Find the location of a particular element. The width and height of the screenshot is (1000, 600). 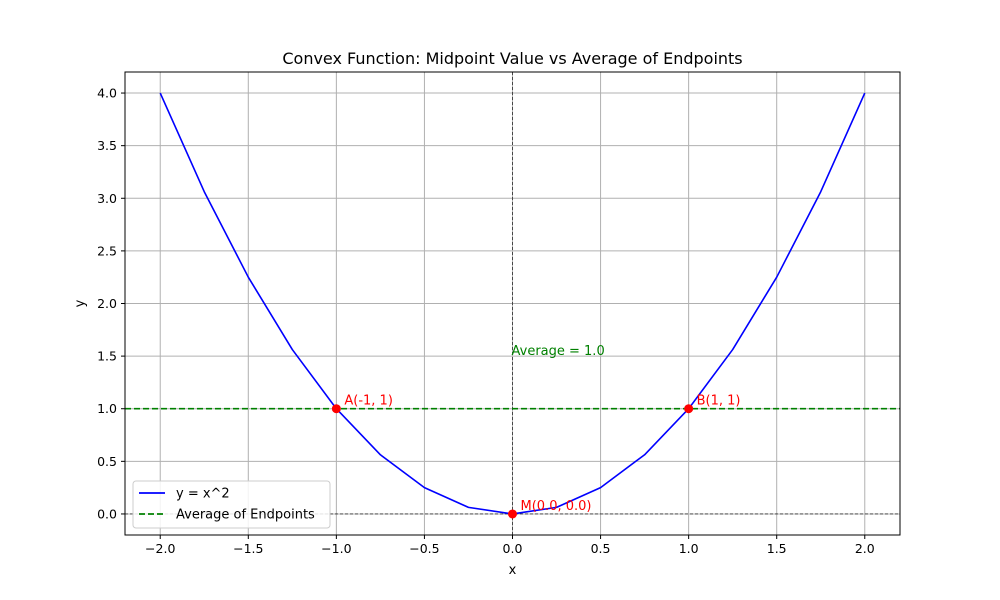

x-tick-label: −1.0 is located at coordinates (336, 548).